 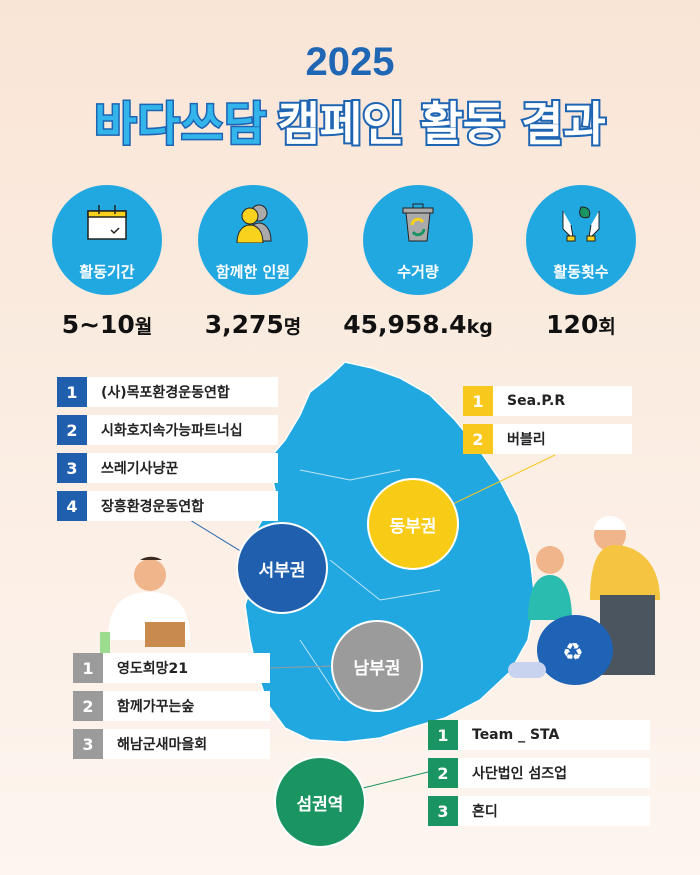 What do you see at coordinates (172, 431) in the screenshot?
I see `item-name: 시화호지속가능파트너십` at bounding box center [172, 431].